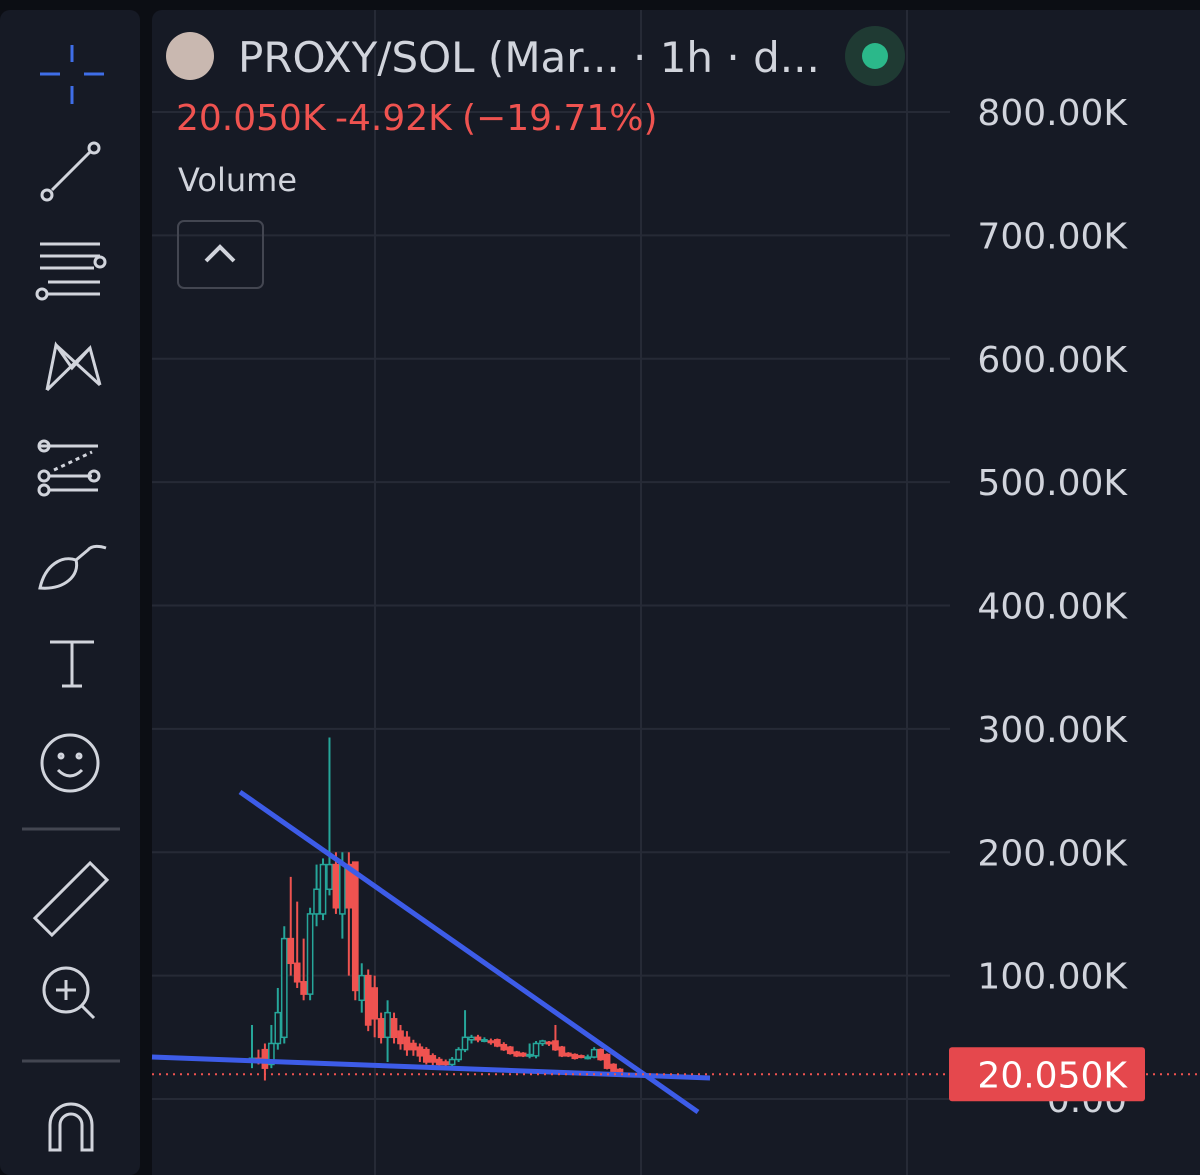  What do you see at coordinates (71, 271) in the screenshot?
I see `lines-tool` at bounding box center [71, 271].